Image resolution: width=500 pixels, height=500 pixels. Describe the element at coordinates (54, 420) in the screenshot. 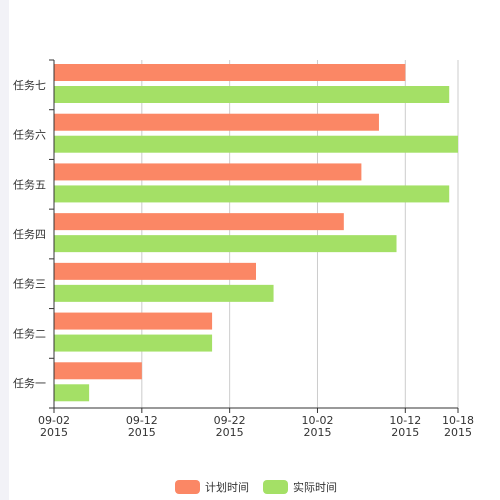

I see `x-tick-label: 09-02` at that location.